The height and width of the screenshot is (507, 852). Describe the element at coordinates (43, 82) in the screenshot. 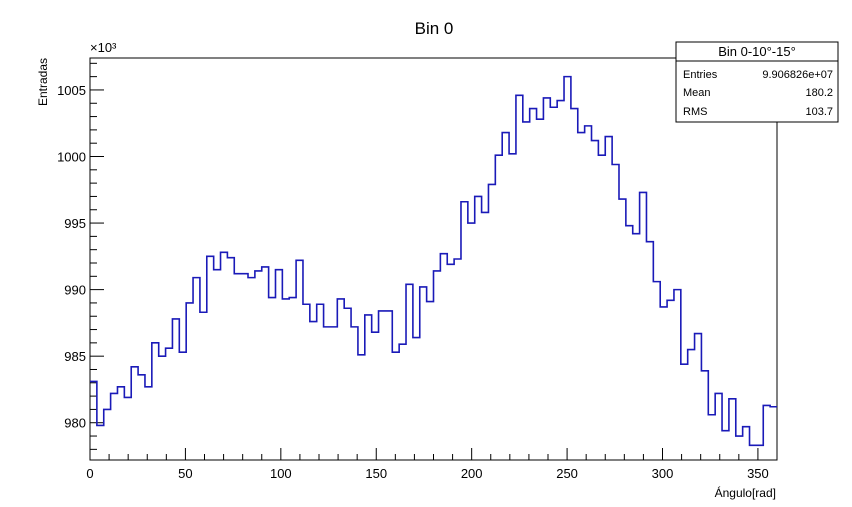

I see `y-axis-label: Entradas` at that location.